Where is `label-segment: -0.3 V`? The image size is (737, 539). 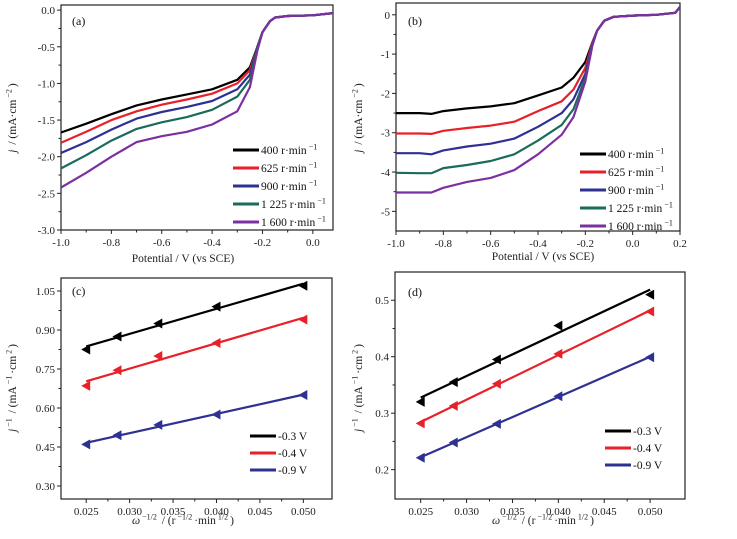
label-segment: -0.3 V is located at coordinates (648, 432).